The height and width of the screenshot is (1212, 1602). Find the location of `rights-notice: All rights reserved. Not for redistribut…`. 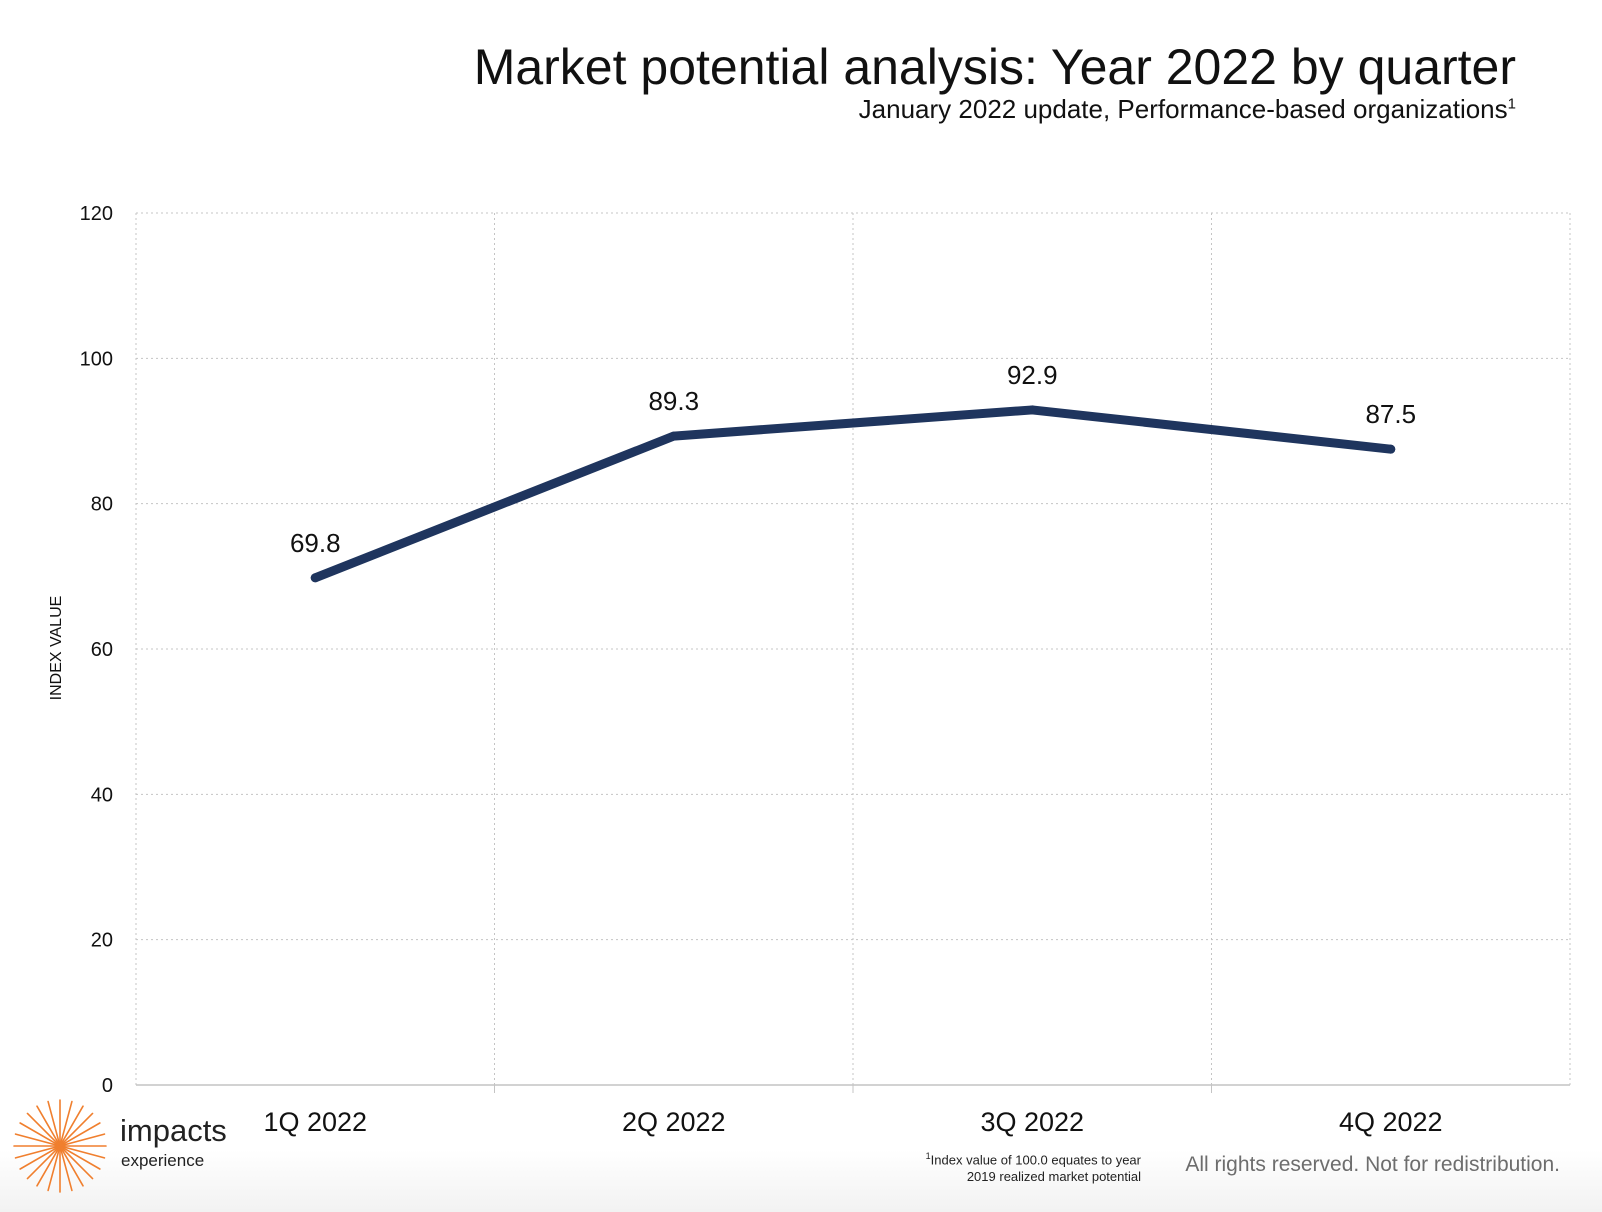

rights-notice: All rights reserved. Not for redistribut… is located at coordinates (1372, 1164).